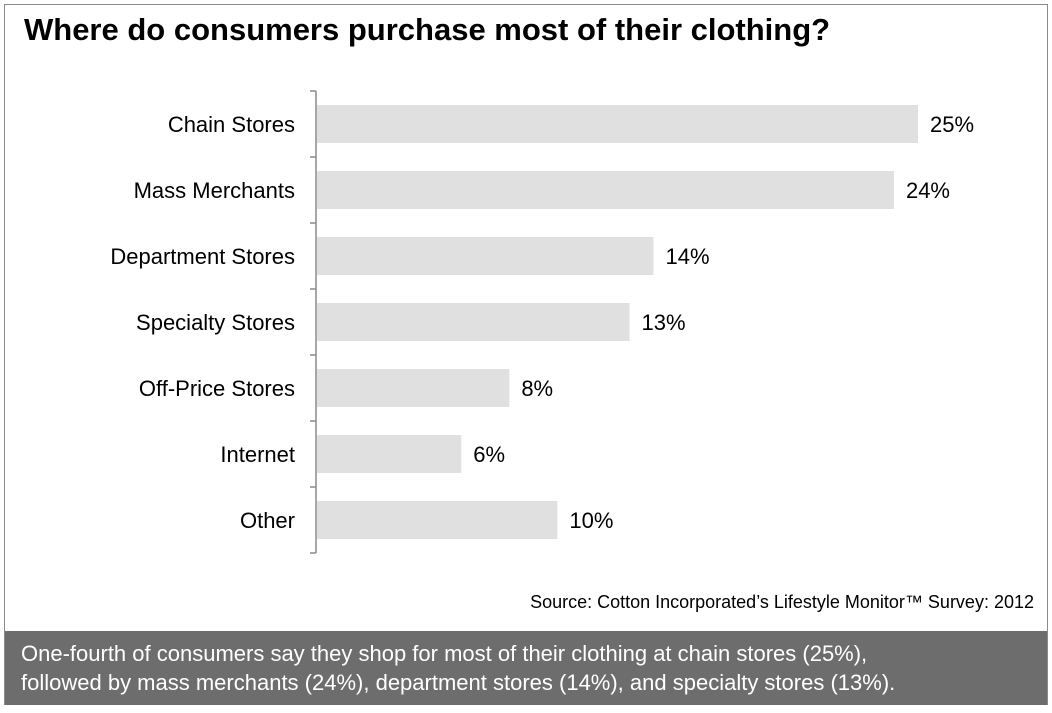 This screenshot has width=1052, height=713. Describe the element at coordinates (437, 520) in the screenshot. I see `bar-other` at that location.